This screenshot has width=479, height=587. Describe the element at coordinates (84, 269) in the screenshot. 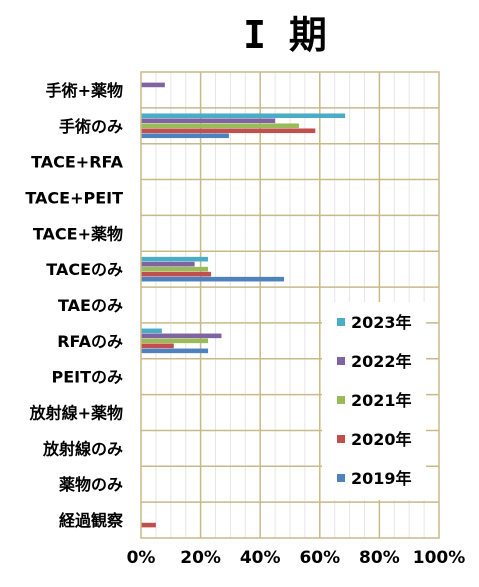

I see `category-label: TACEのみ` at that location.